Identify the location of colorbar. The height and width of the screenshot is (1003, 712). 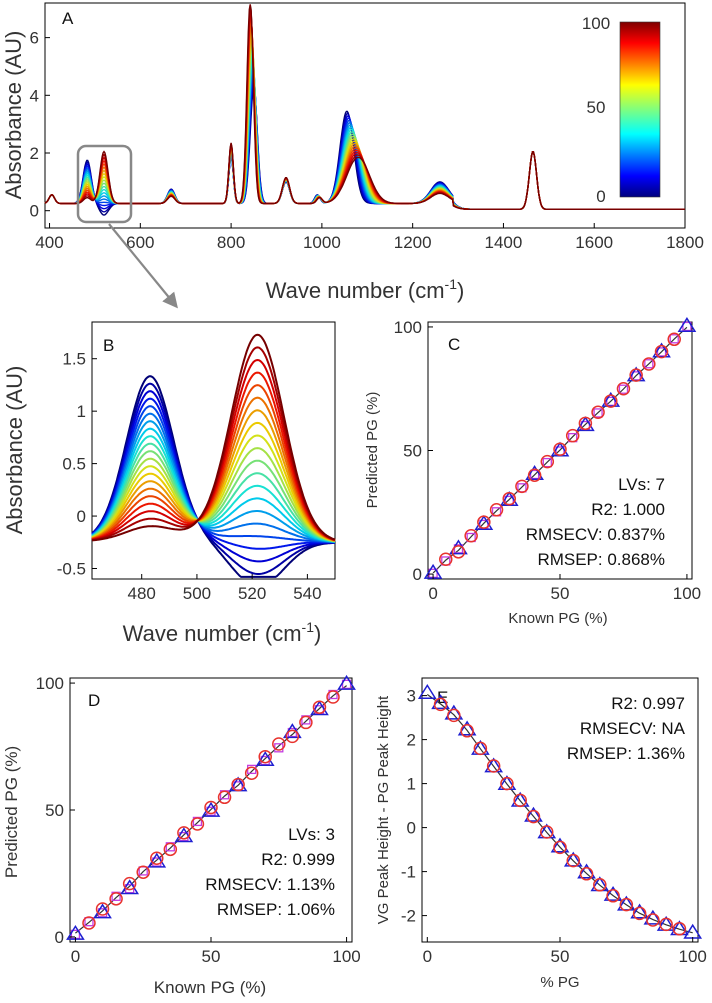
(640, 109).